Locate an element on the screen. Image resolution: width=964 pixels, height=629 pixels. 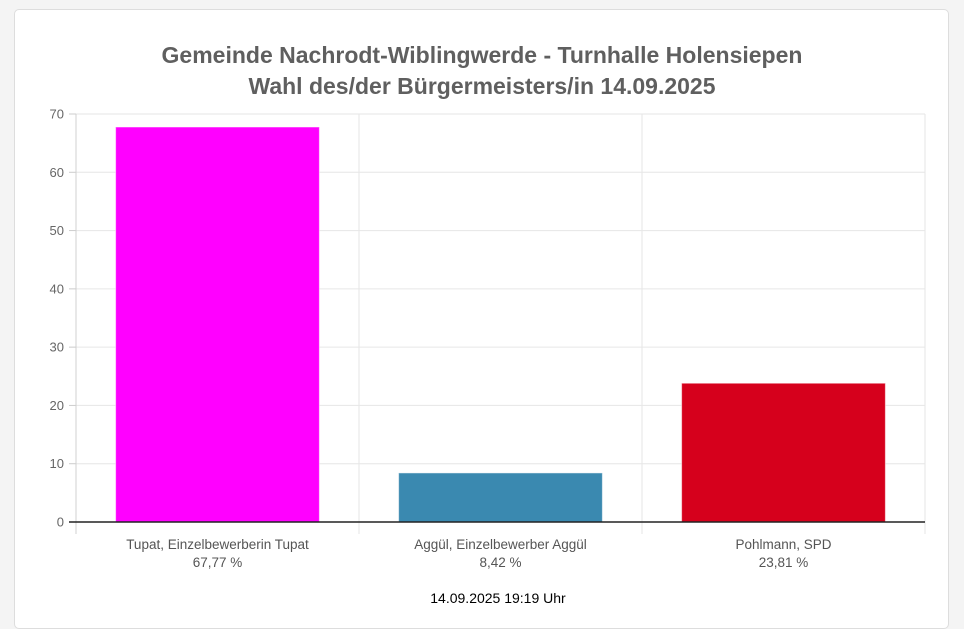
x-tick-label: Pohlmann, SPD is located at coordinates (783, 544).